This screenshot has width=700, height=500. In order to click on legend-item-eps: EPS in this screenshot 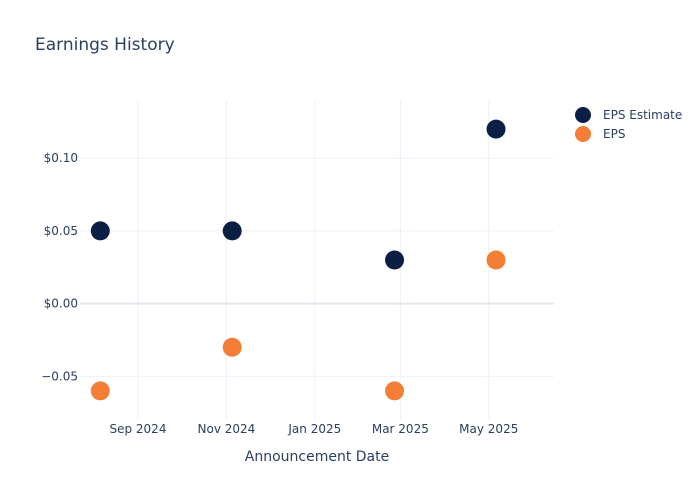, I will do `click(600, 134)`.